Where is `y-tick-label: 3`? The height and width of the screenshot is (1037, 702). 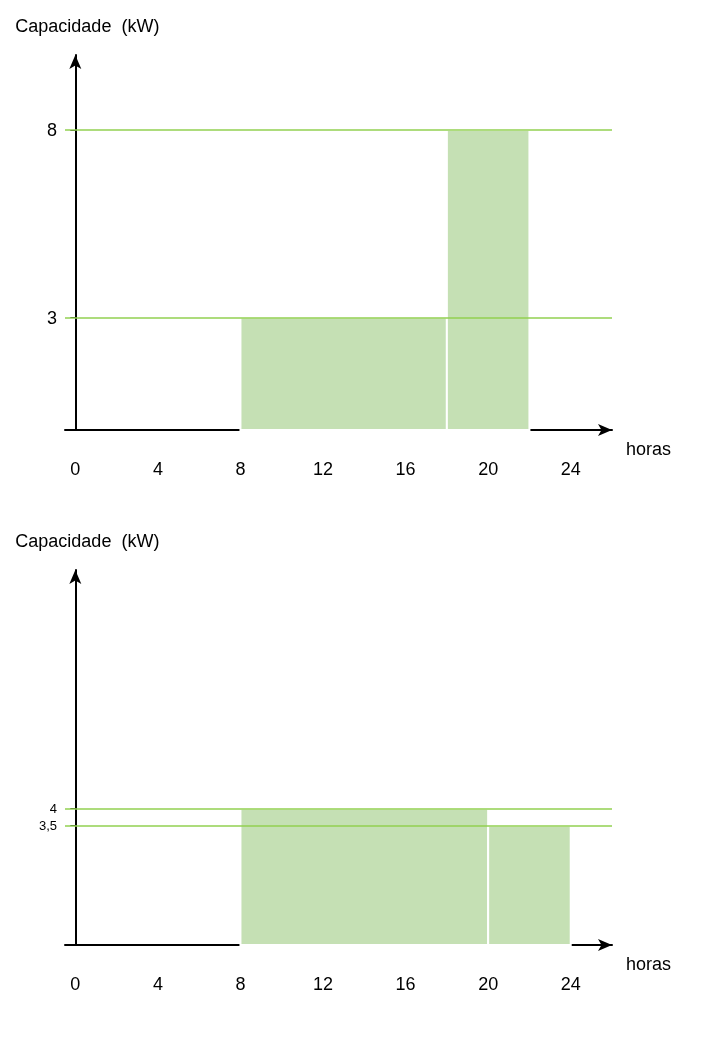 y-tick-label: 3 is located at coordinates (51, 317).